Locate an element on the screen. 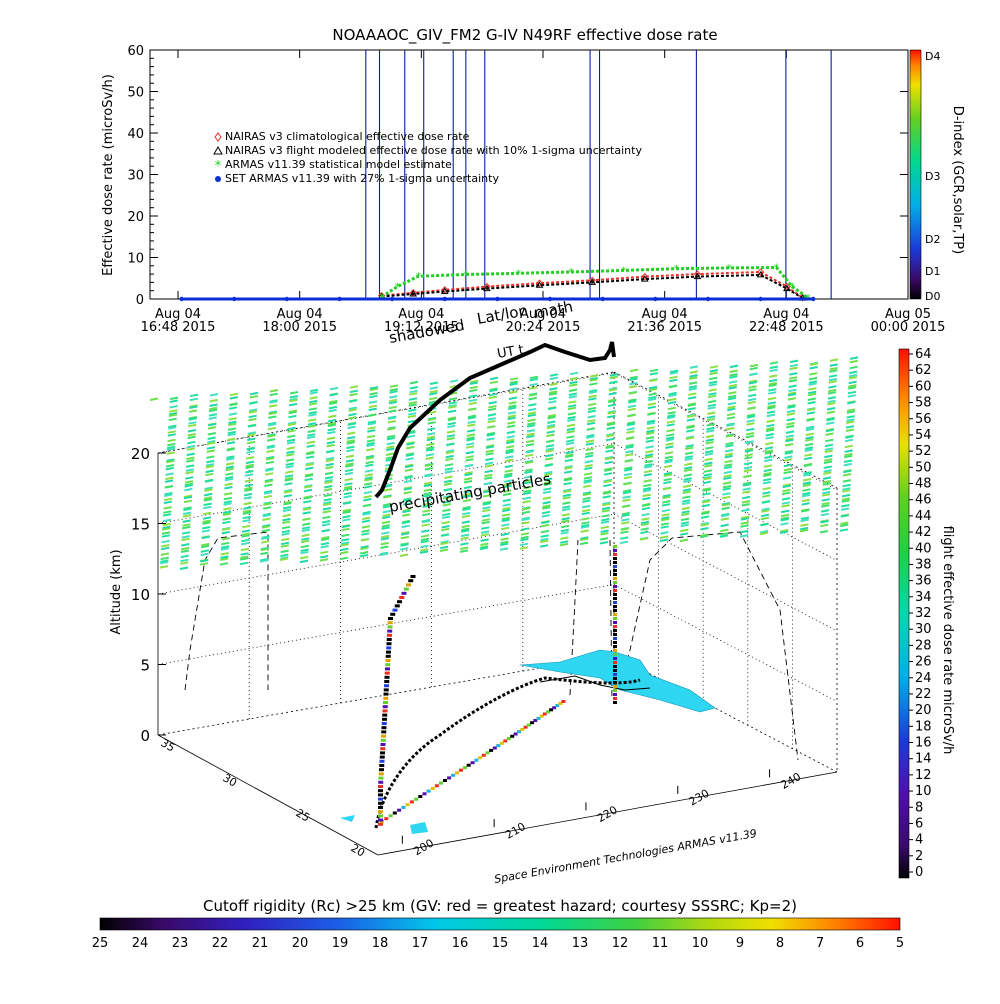 The width and height of the screenshot is (1000, 1004). x-tick-label-date: Aug 04 is located at coordinates (543, 314).